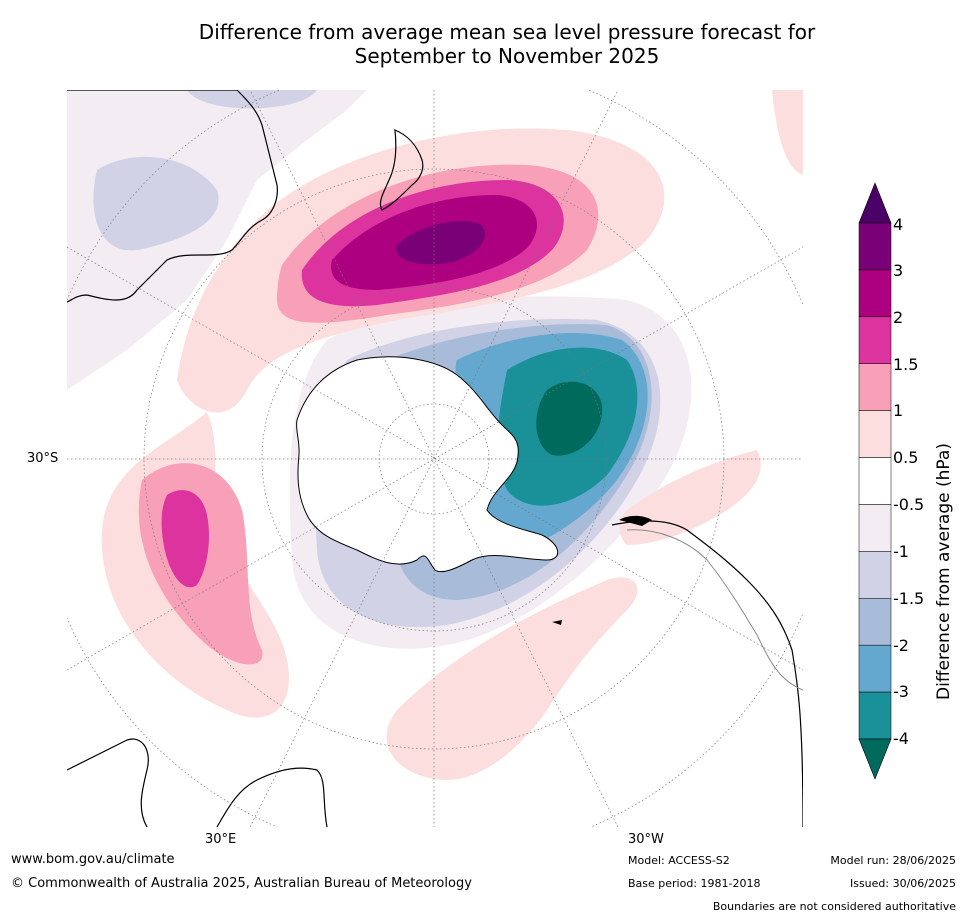  Describe the element at coordinates (901, 691) in the screenshot. I see `colorbar-label-neg-3: -3` at that location.